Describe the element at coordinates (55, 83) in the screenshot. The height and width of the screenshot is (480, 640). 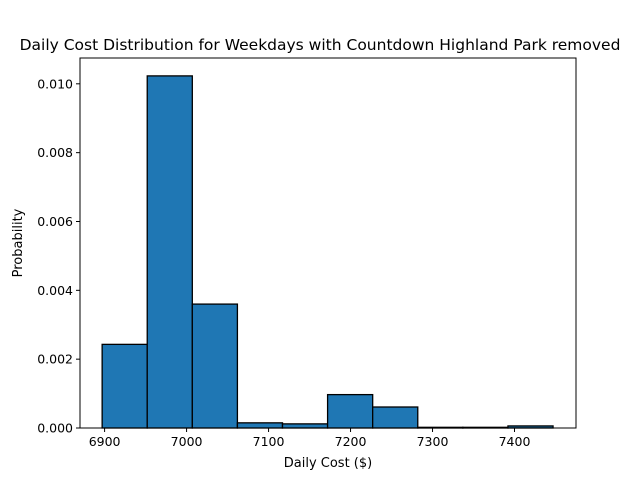
I see `y-tick-label: 0.010` at that location.